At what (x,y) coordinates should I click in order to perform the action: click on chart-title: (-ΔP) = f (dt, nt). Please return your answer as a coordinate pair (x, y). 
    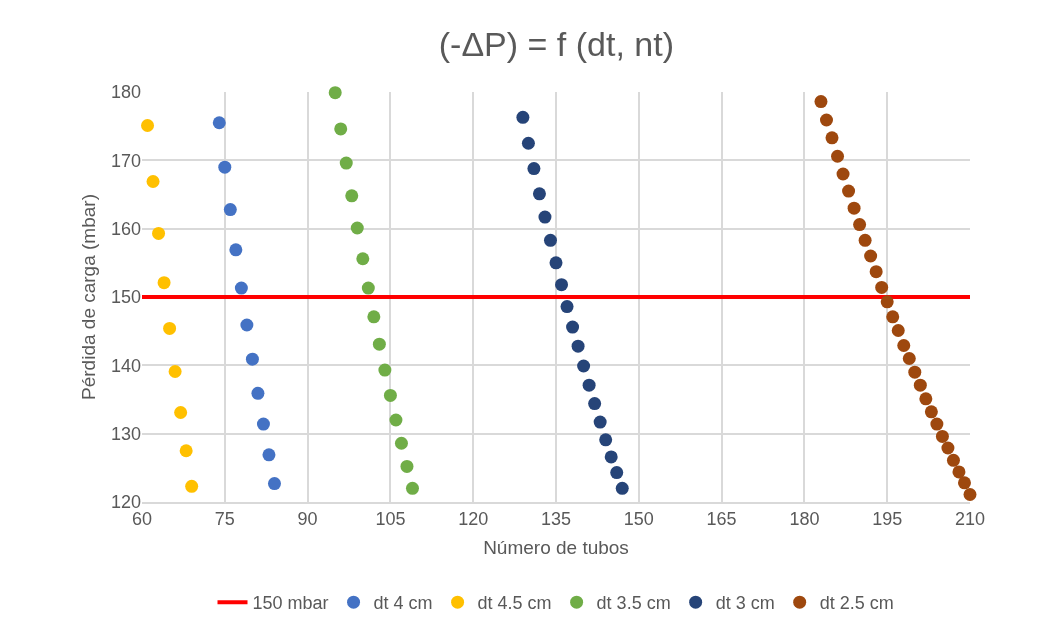
    Looking at the image, I should click on (556, 44).